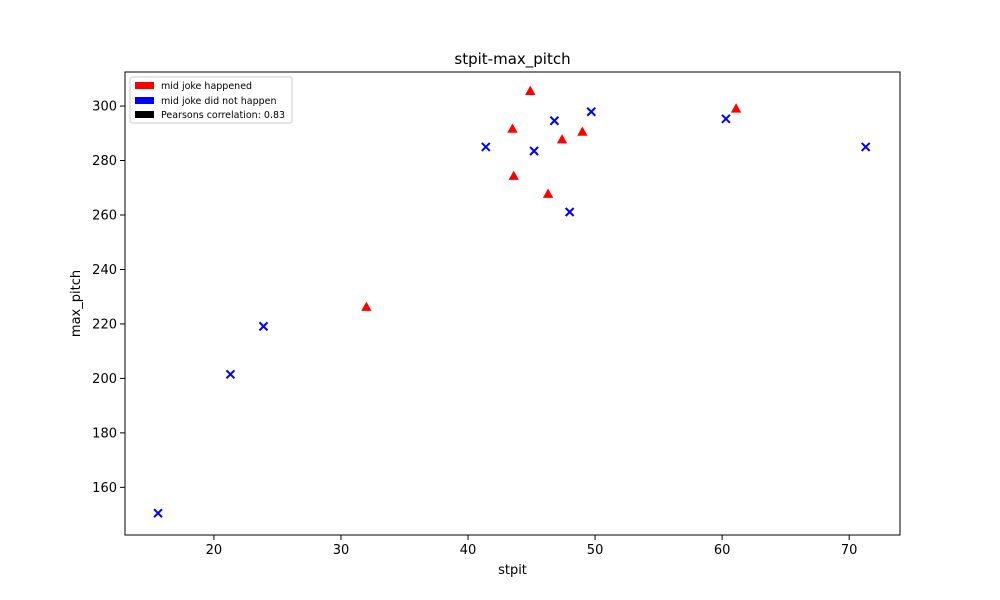 Image resolution: width=1000 pixels, height=600 pixels. I want to click on legend-label-not-happened: mid joke did not happen, so click(219, 101).